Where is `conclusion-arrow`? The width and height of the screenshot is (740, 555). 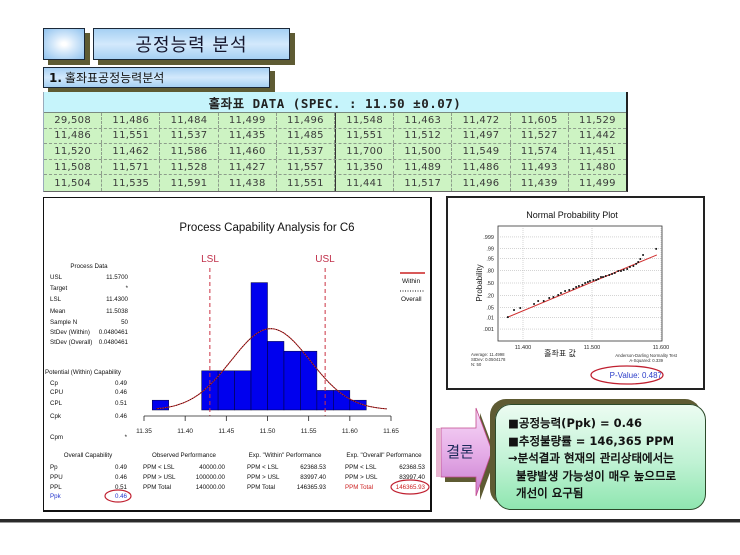
conclusion-arrow is located at coordinates (466, 453).